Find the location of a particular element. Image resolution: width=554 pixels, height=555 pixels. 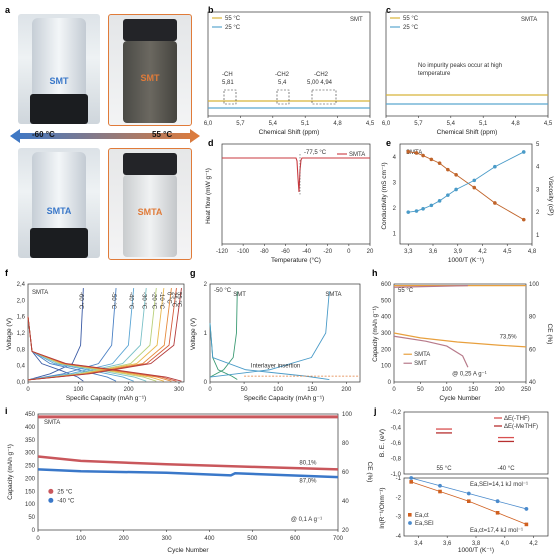

activation-energy-label: Ea,ct=17,4 kJ mol⁻¹ is located at coordinates (496, 531).